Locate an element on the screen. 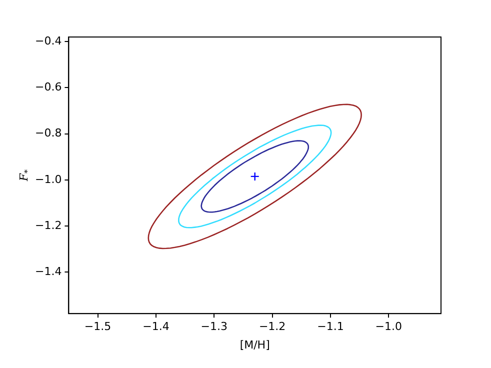  x-tick-label: −1.1 is located at coordinates (330, 327).